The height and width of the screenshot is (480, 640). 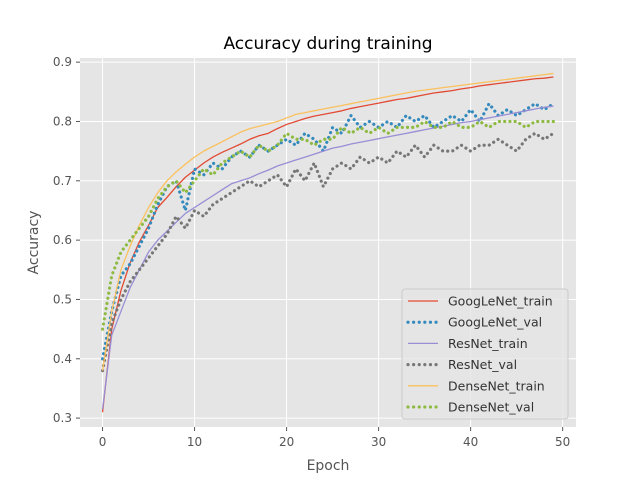 What do you see at coordinates (62, 62) in the screenshot?
I see `y-tick-label: 0.9` at bounding box center [62, 62].